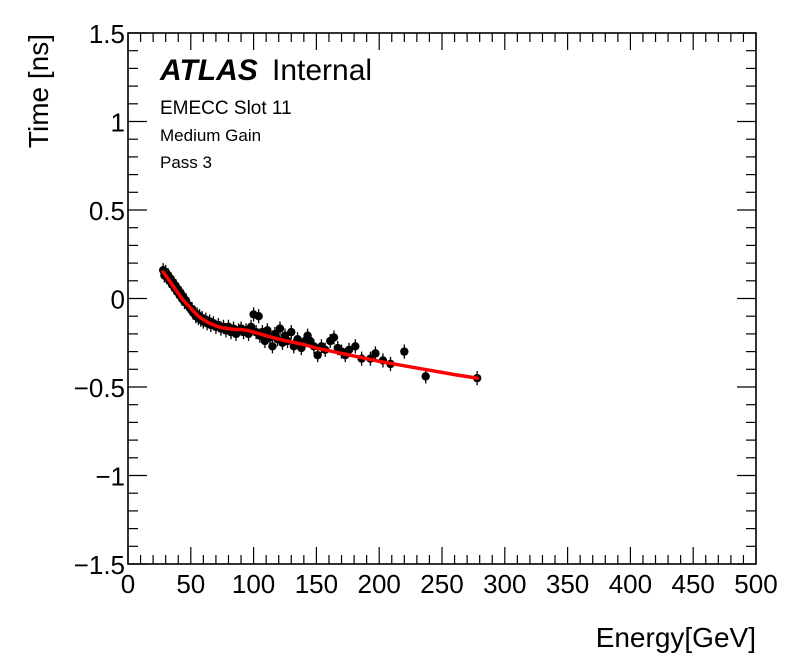 The image size is (796, 672). What do you see at coordinates (441, 584) in the screenshot?
I see `x-tick-label: 250` at bounding box center [441, 584].